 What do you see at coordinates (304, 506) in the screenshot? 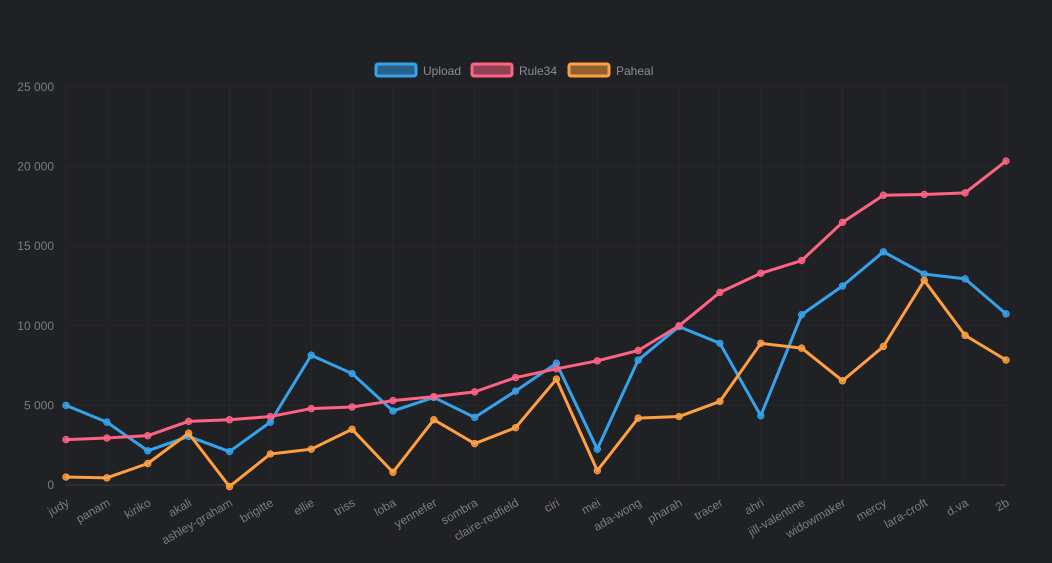
I see `x-tick-label: ellie` at bounding box center [304, 506].